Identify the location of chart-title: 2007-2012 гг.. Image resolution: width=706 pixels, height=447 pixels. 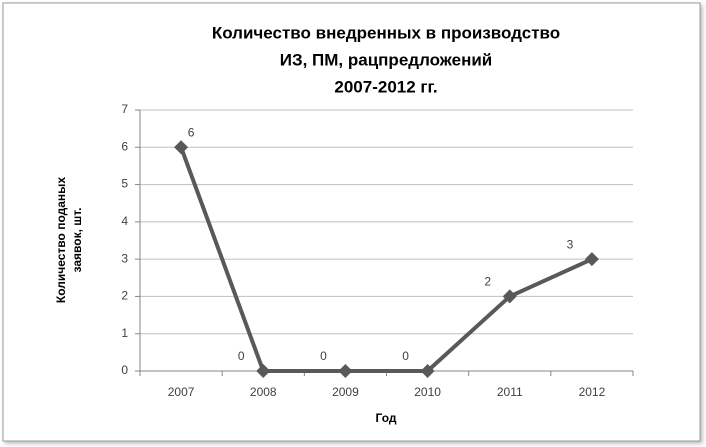
(385, 86).